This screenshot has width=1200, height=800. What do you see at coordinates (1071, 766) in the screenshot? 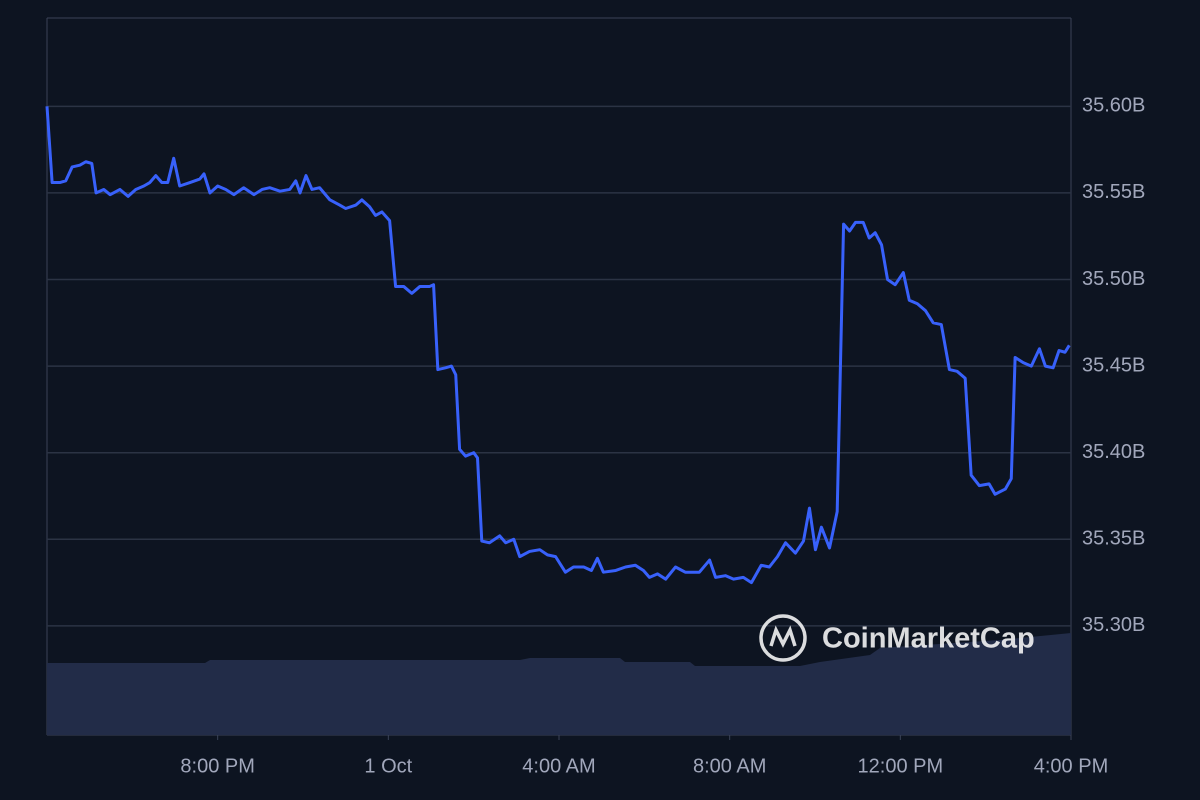
I see `x-tick-label: 4:00 PM` at bounding box center [1071, 766].